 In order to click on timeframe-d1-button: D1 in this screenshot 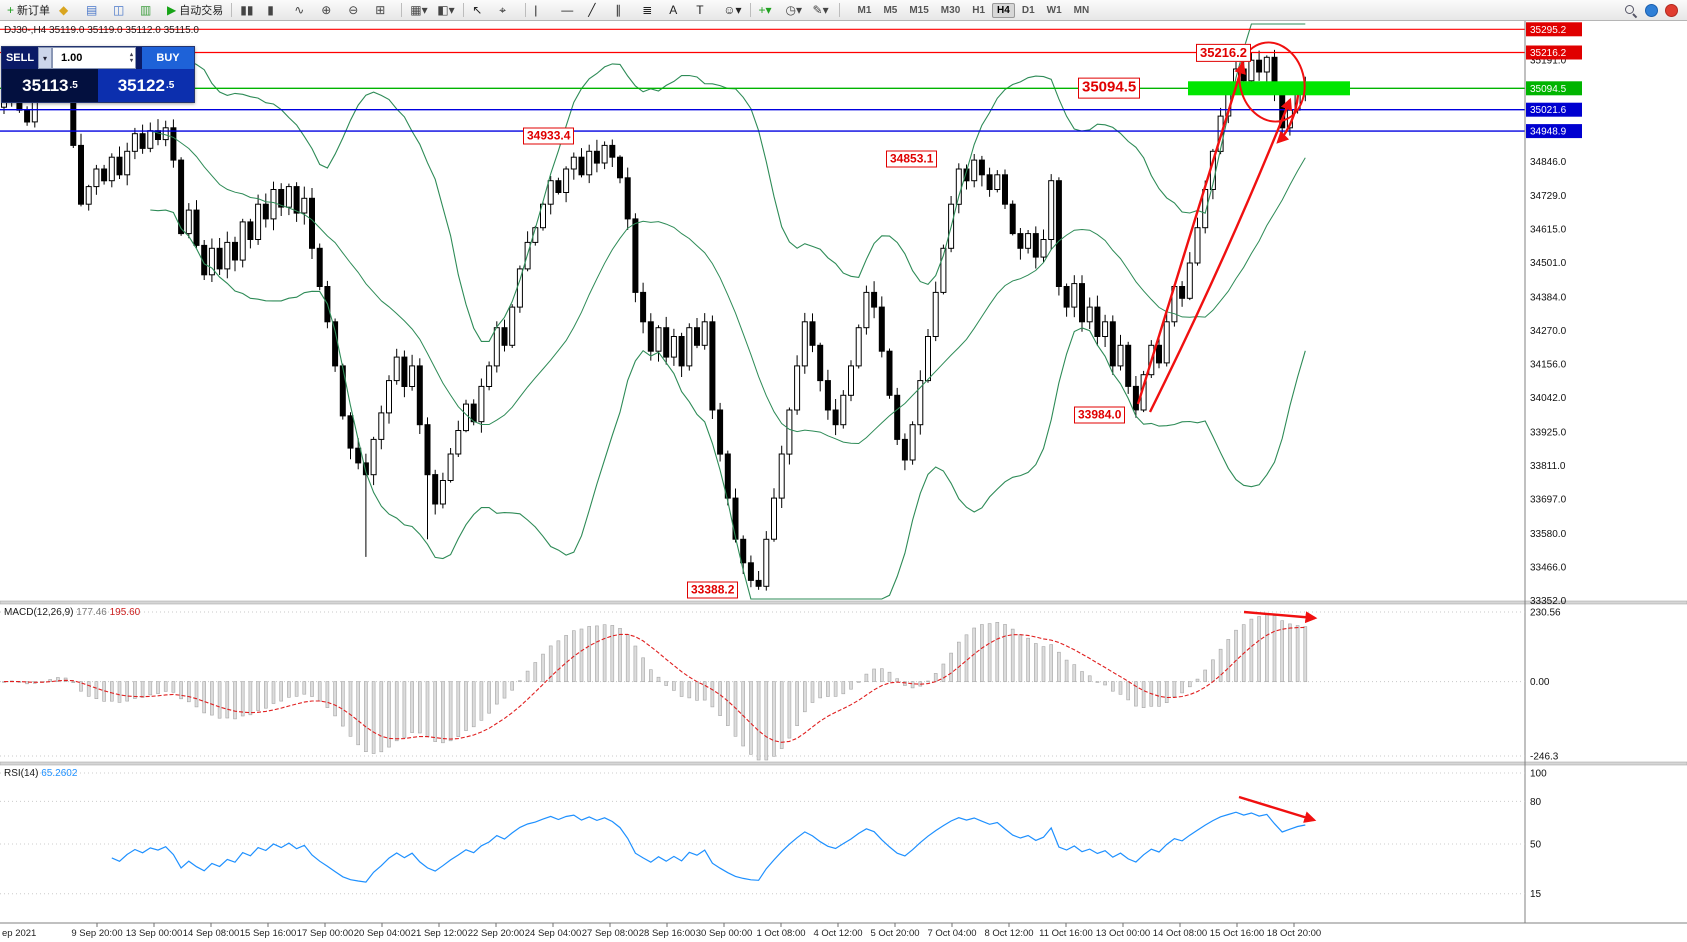, I will do `click(1028, 10)`.